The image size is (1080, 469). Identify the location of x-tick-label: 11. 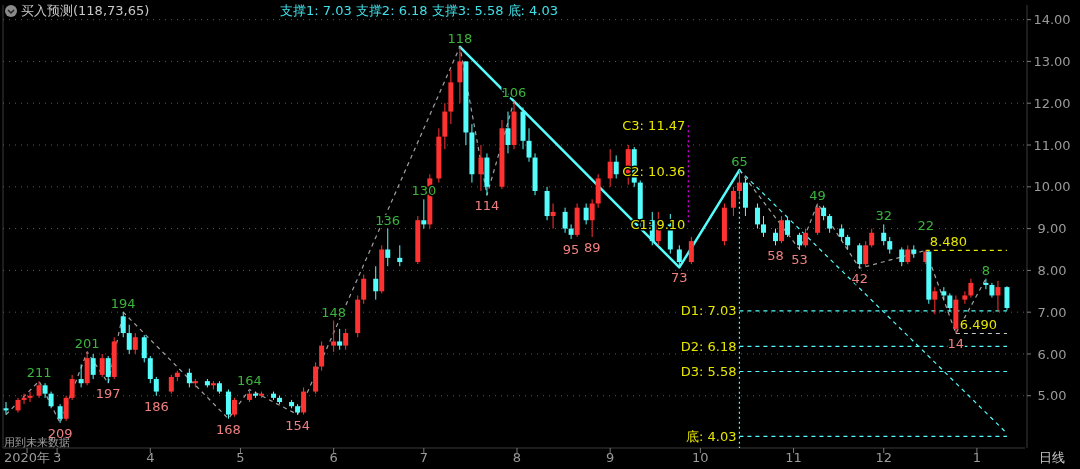
(793, 457).